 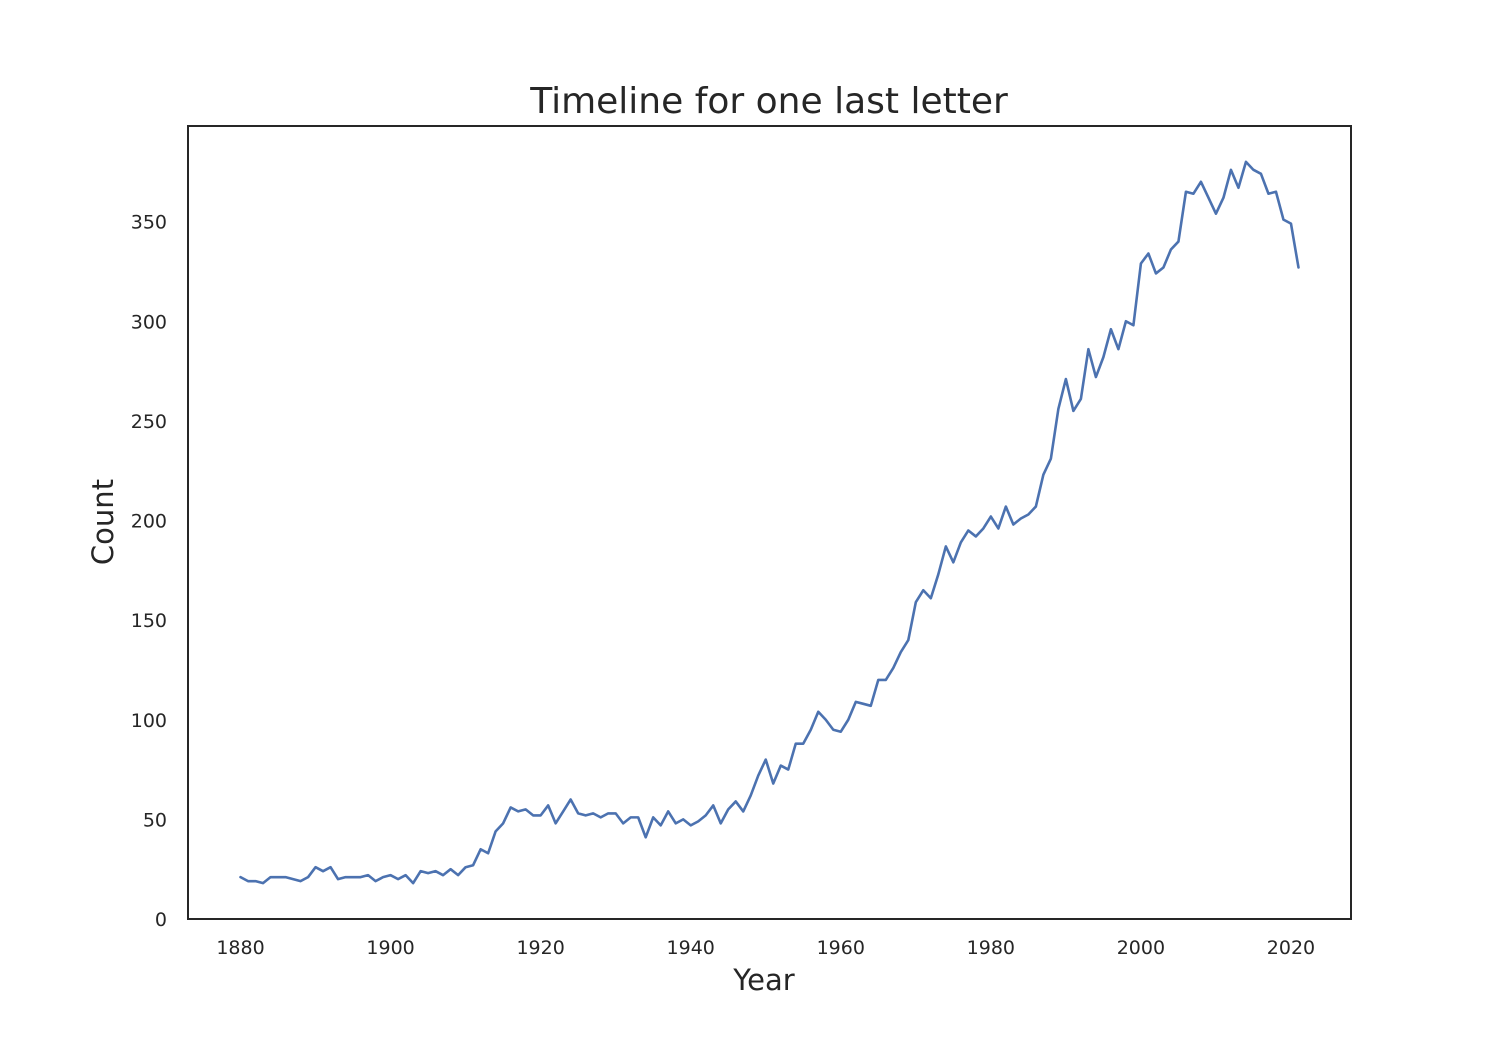 What do you see at coordinates (540, 948) in the screenshot?
I see `x-tick-label: 1920` at bounding box center [540, 948].